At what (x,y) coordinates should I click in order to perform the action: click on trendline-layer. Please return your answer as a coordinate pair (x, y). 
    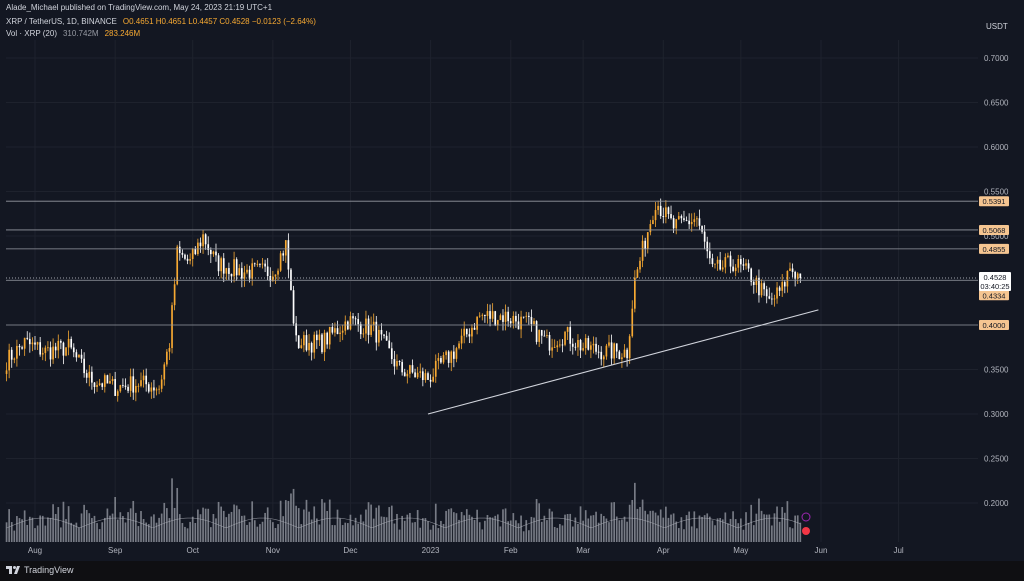
    Looking at the image, I should click on (623, 362).